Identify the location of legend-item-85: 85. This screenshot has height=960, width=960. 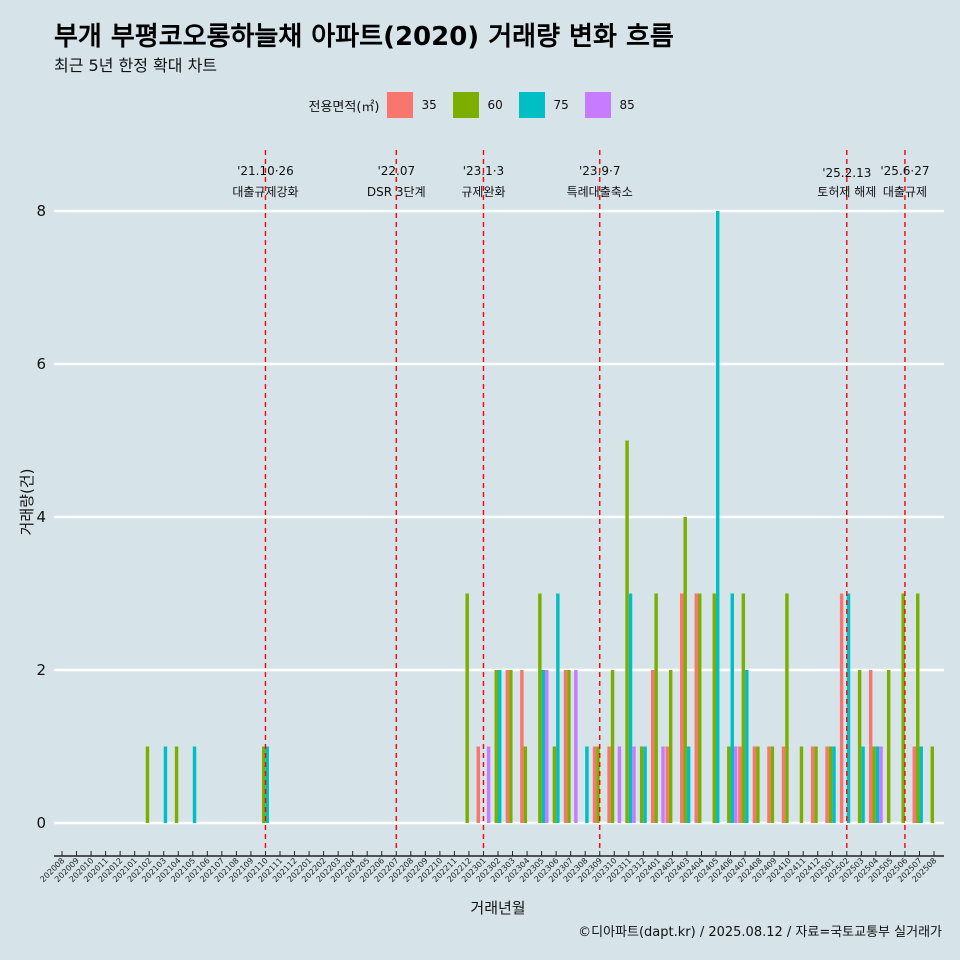
(613, 105).